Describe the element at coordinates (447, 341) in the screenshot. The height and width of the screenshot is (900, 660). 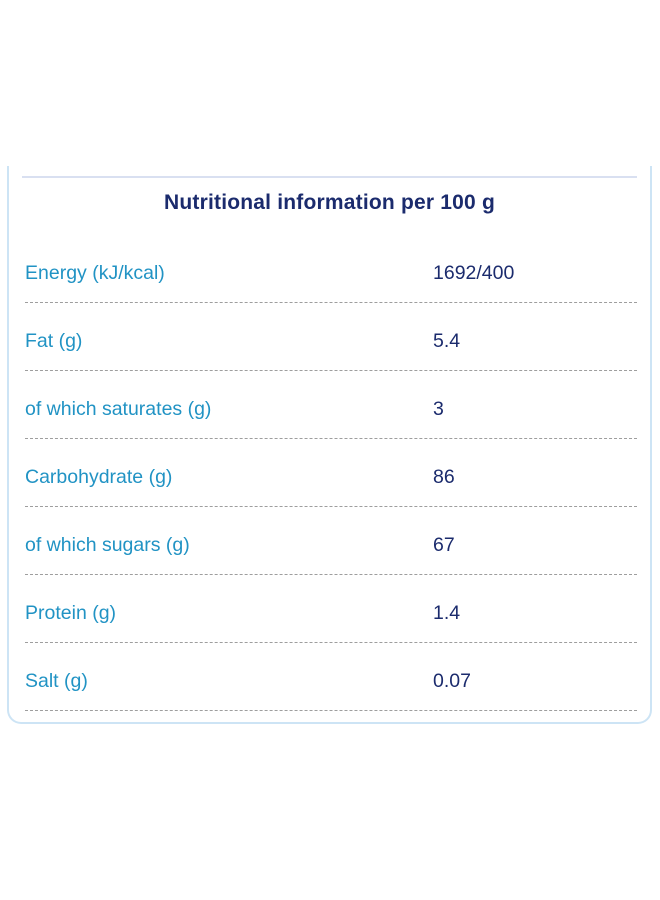
I see `nutrient-value: 5.4` at that location.